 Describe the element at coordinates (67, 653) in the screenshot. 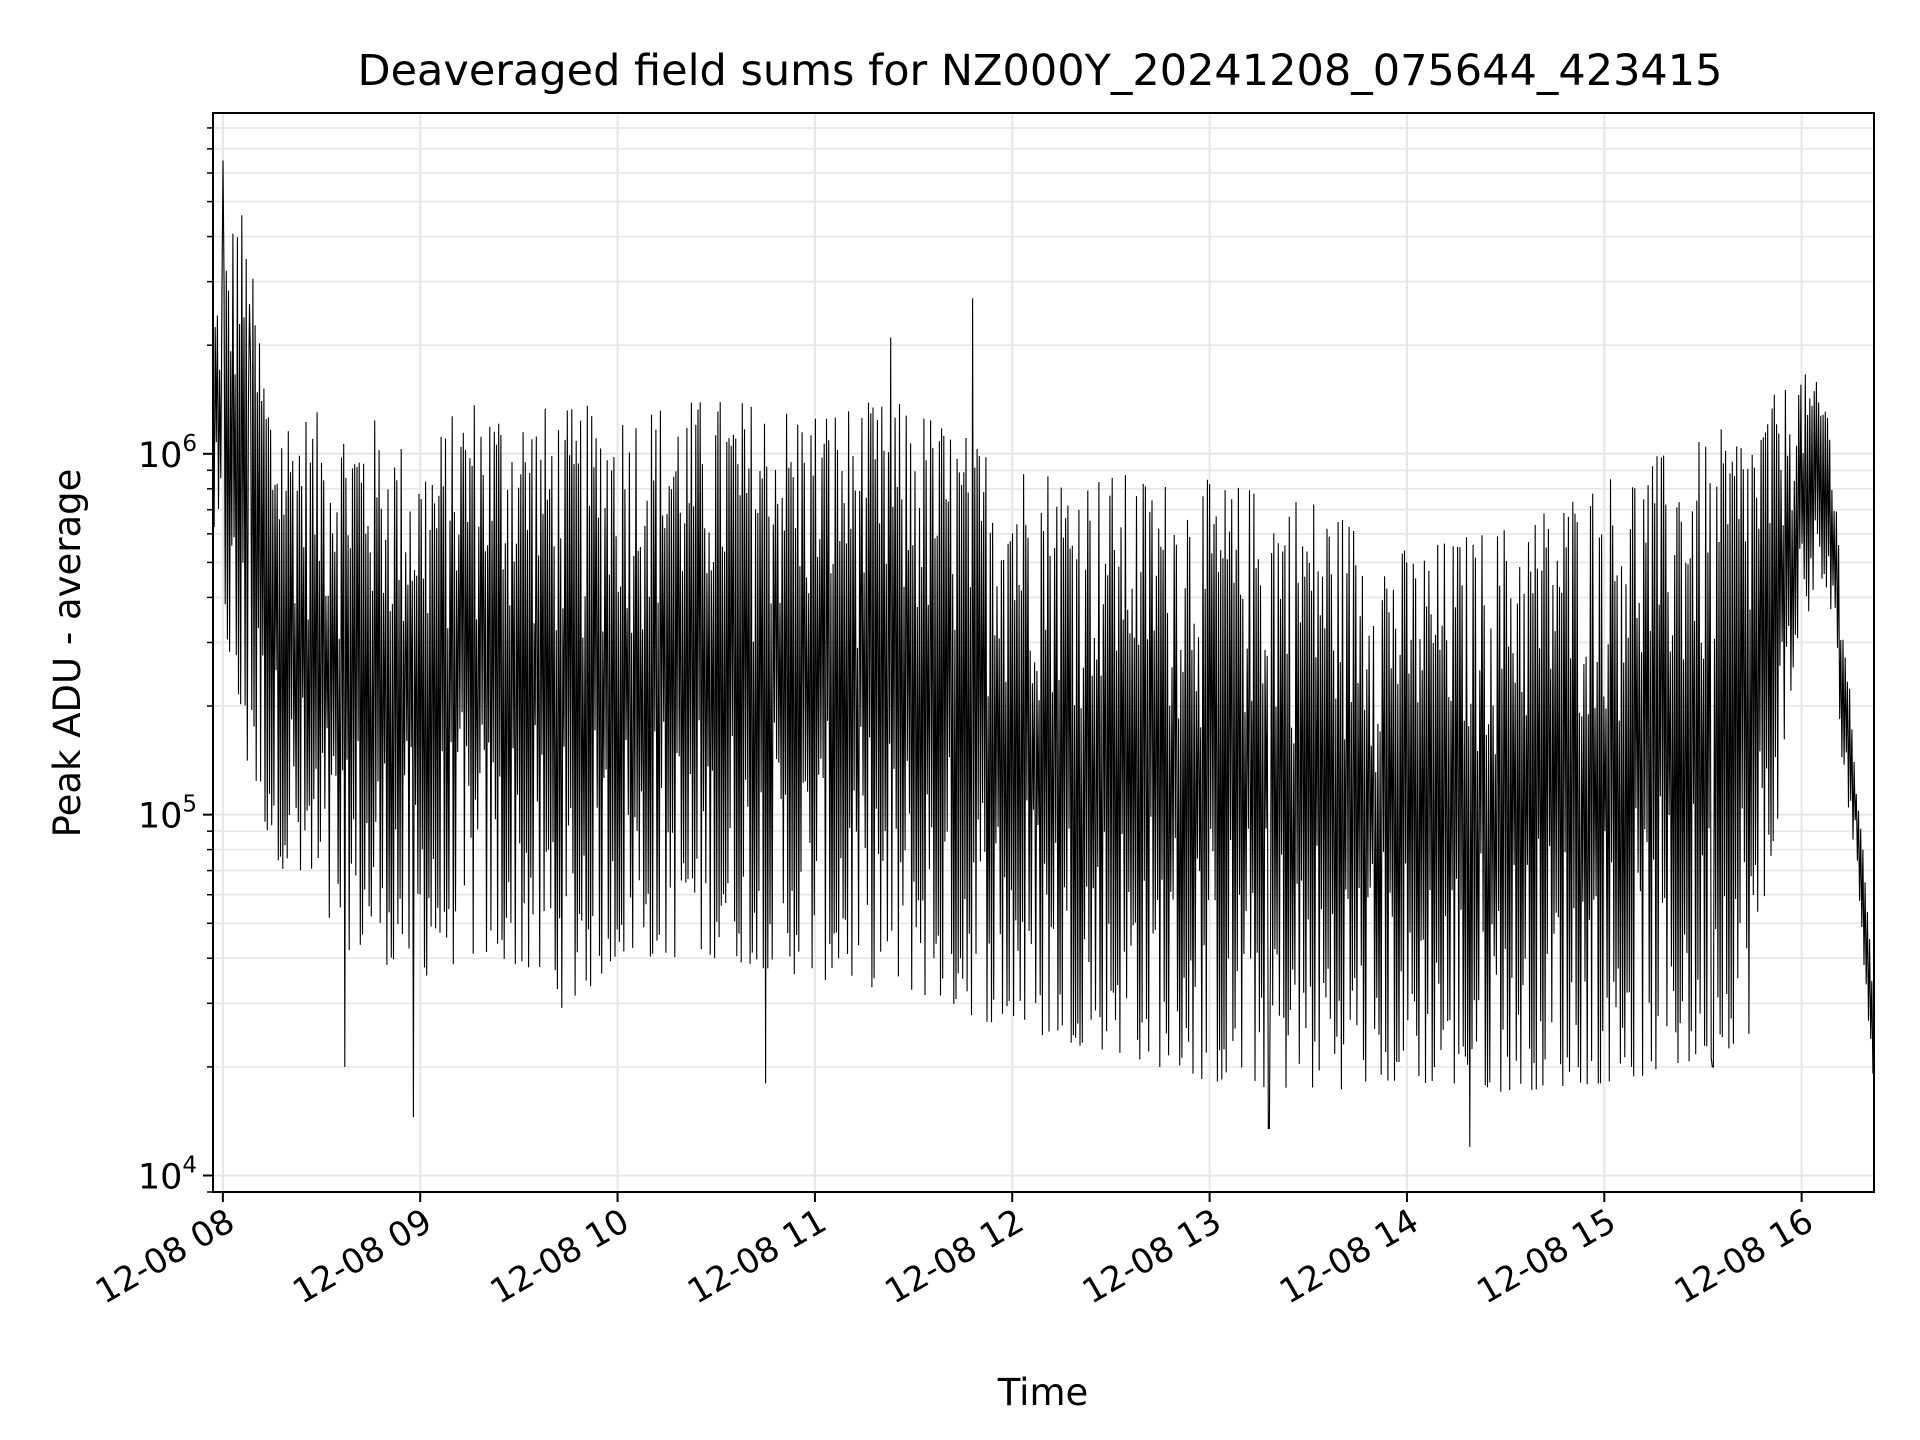

I see `y-axis-label: Peak ADU - average` at that location.